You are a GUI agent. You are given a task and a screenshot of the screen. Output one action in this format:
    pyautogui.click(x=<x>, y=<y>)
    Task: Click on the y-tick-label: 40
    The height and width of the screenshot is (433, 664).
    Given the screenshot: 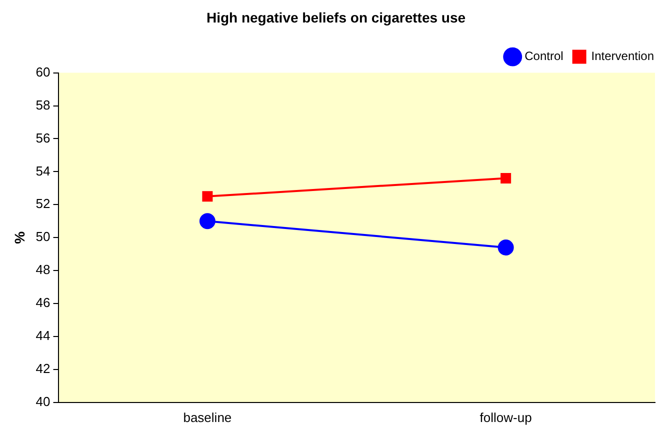 What is the action you would take?
    pyautogui.click(x=43, y=401)
    